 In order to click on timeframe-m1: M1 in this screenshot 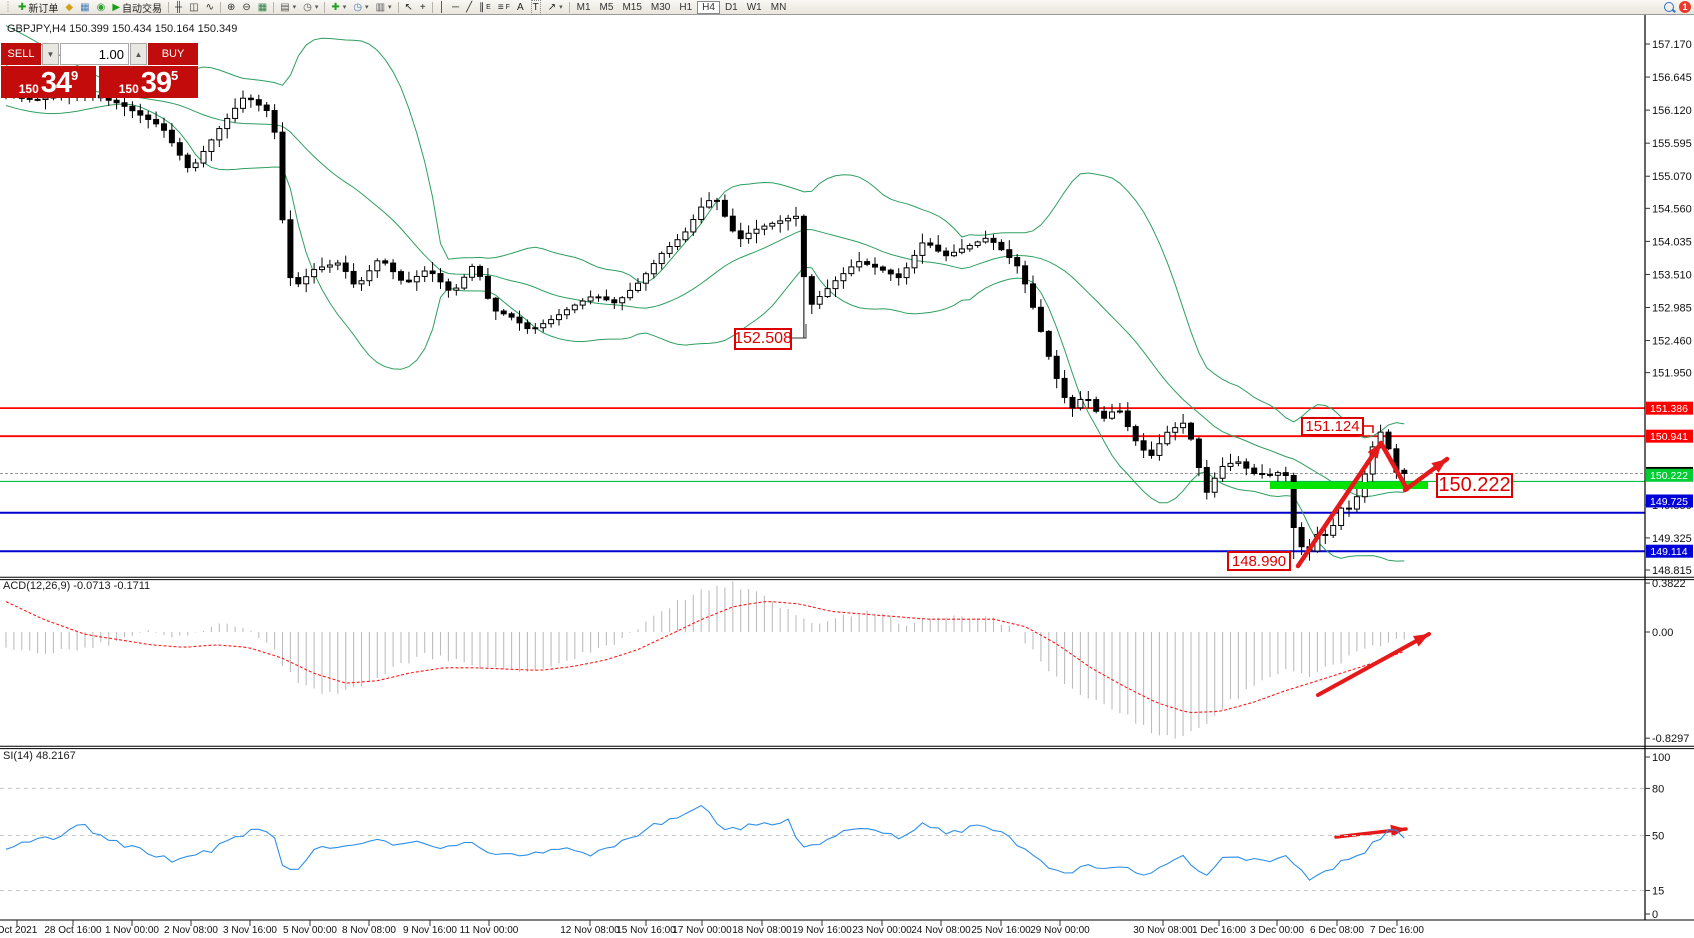, I will do `click(583, 7)`.